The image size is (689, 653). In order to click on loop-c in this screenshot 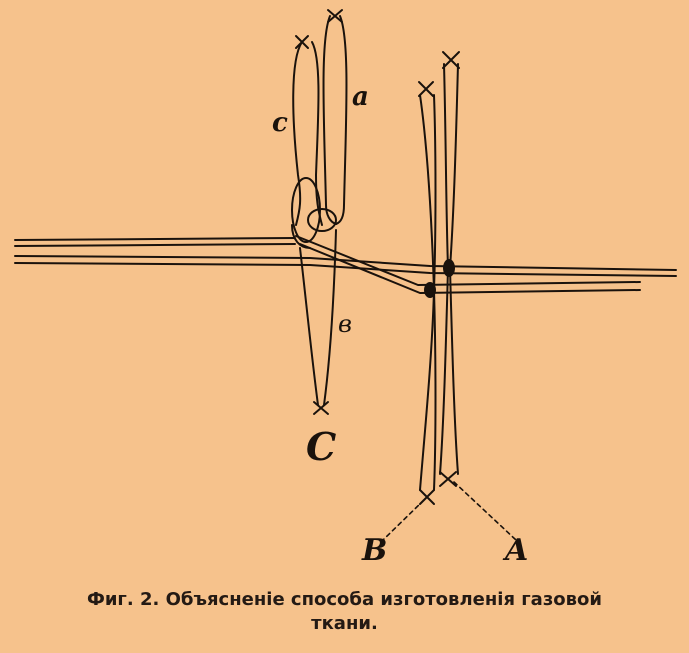, I will do `click(307, 130)`.